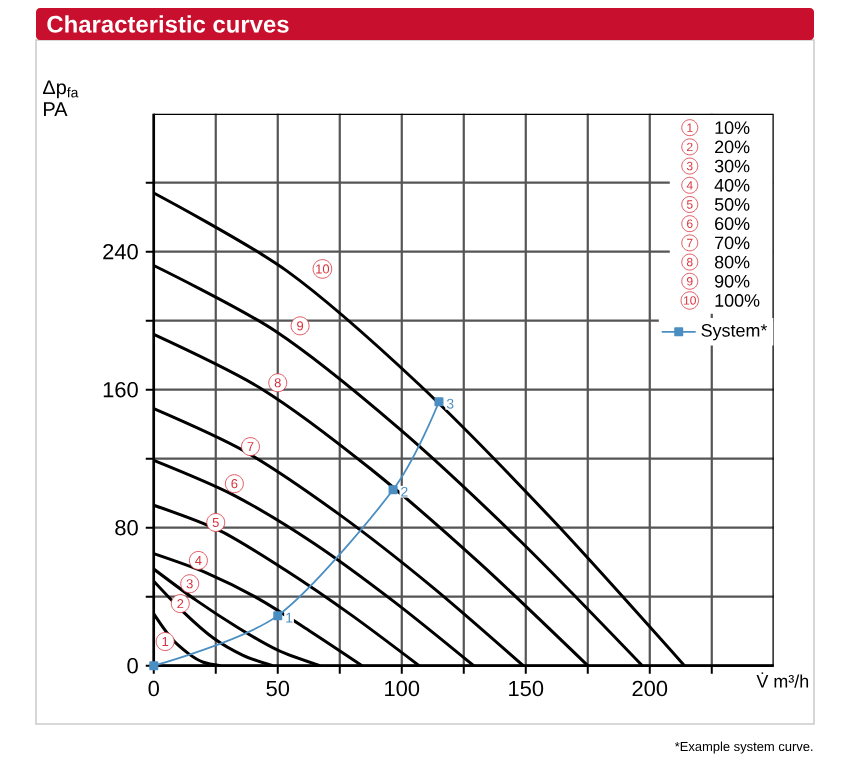 Image resolution: width=850 pixels, height=764 pixels. What do you see at coordinates (168, 24) in the screenshot?
I see `chart-title: Characteristic curves` at bounding box center [168, 24].